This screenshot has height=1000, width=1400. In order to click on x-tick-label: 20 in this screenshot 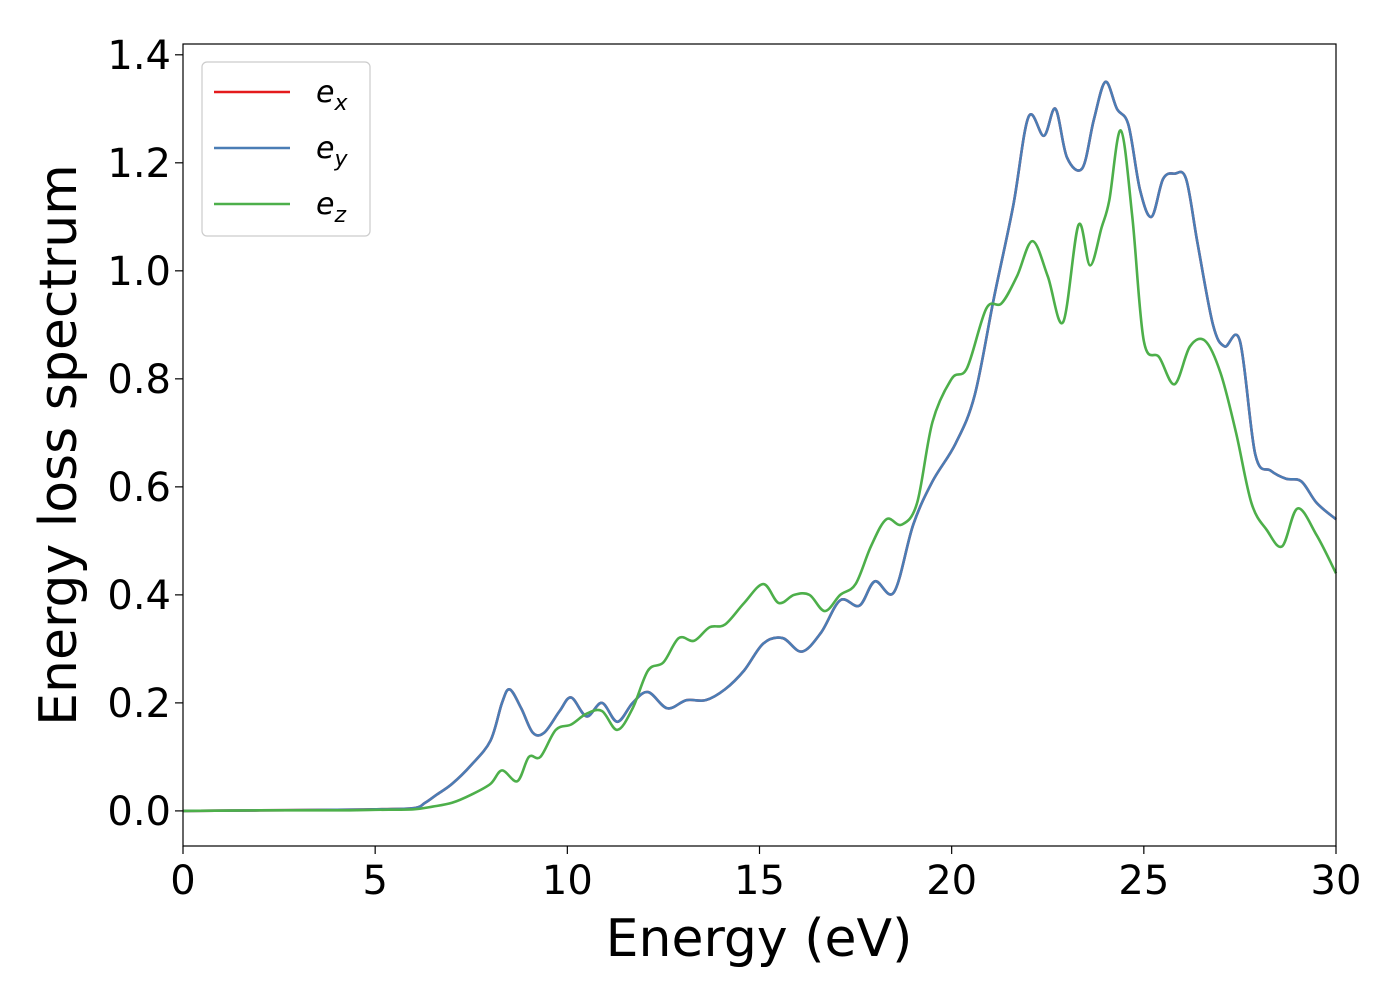, I will do `click(951, 881)`.